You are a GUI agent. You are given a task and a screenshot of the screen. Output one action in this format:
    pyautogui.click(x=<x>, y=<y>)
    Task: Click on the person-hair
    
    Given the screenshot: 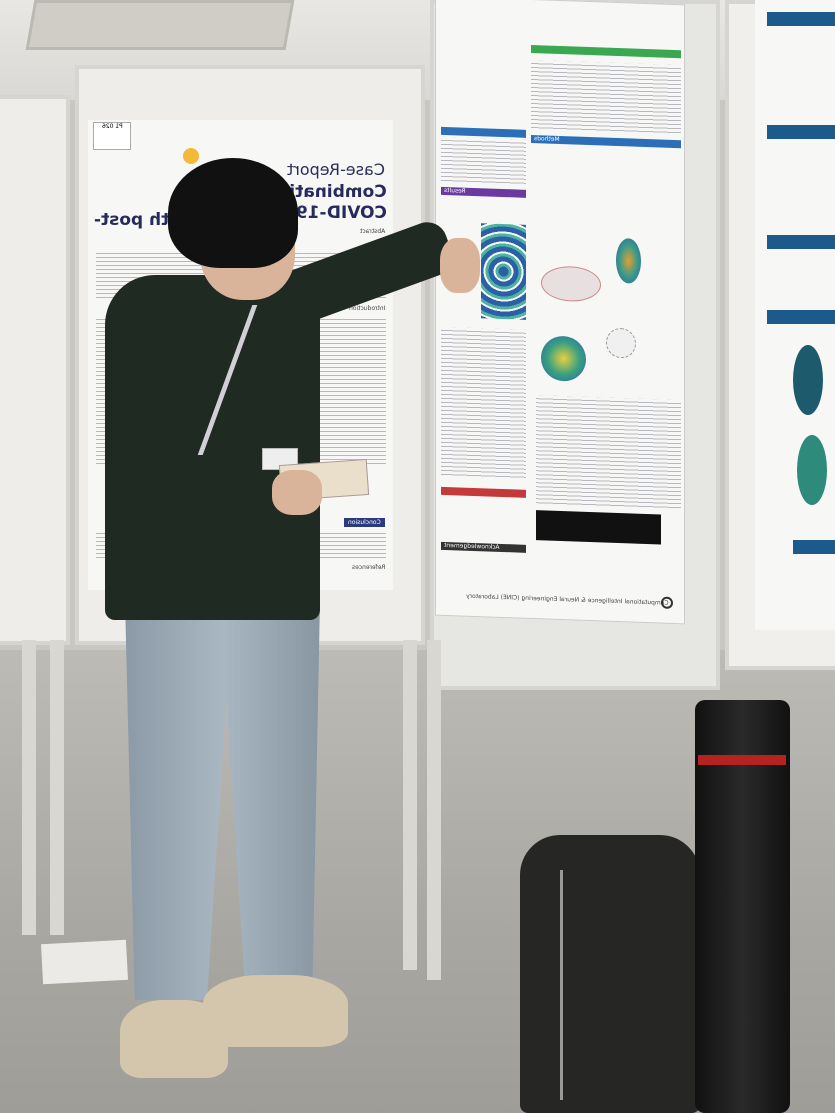 What is the action you would take?
    pyautogui.click(x=233, y=213)
    